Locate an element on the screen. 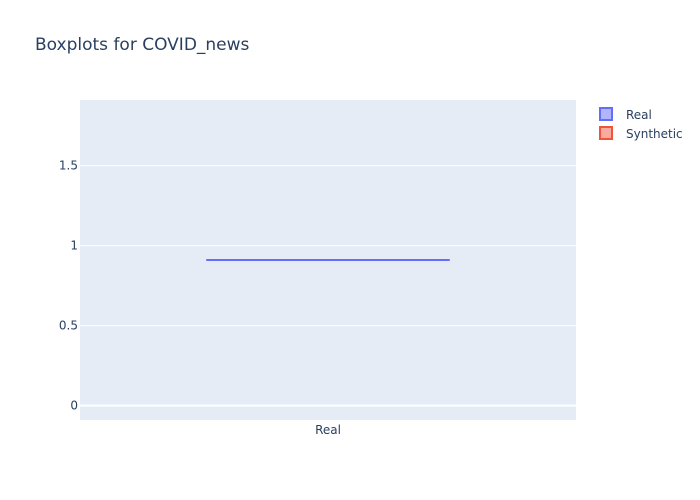  x-tick-label: Real is located at coordinates (328, 430).